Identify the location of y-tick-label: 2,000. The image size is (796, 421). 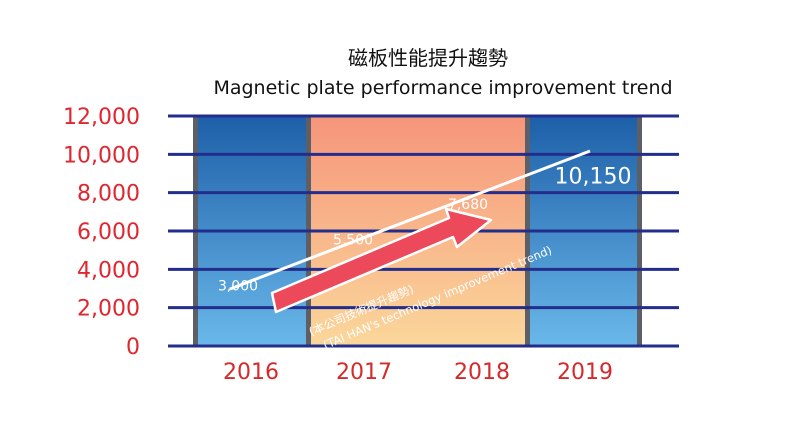
(108, 309).